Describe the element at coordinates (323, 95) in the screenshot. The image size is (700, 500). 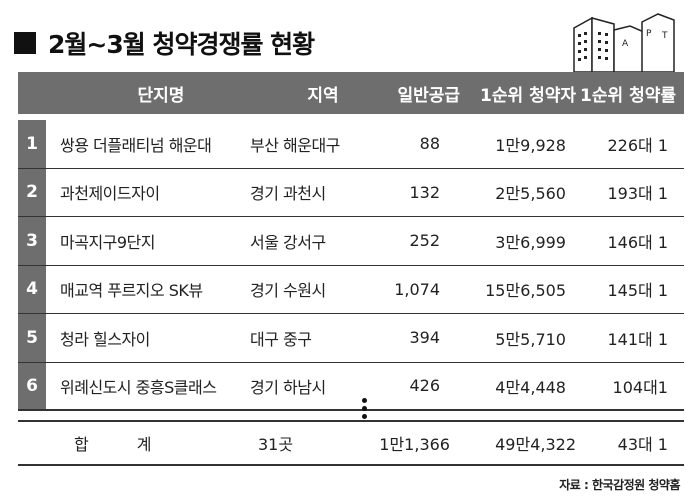
I see `header-region: 지역` at that location.